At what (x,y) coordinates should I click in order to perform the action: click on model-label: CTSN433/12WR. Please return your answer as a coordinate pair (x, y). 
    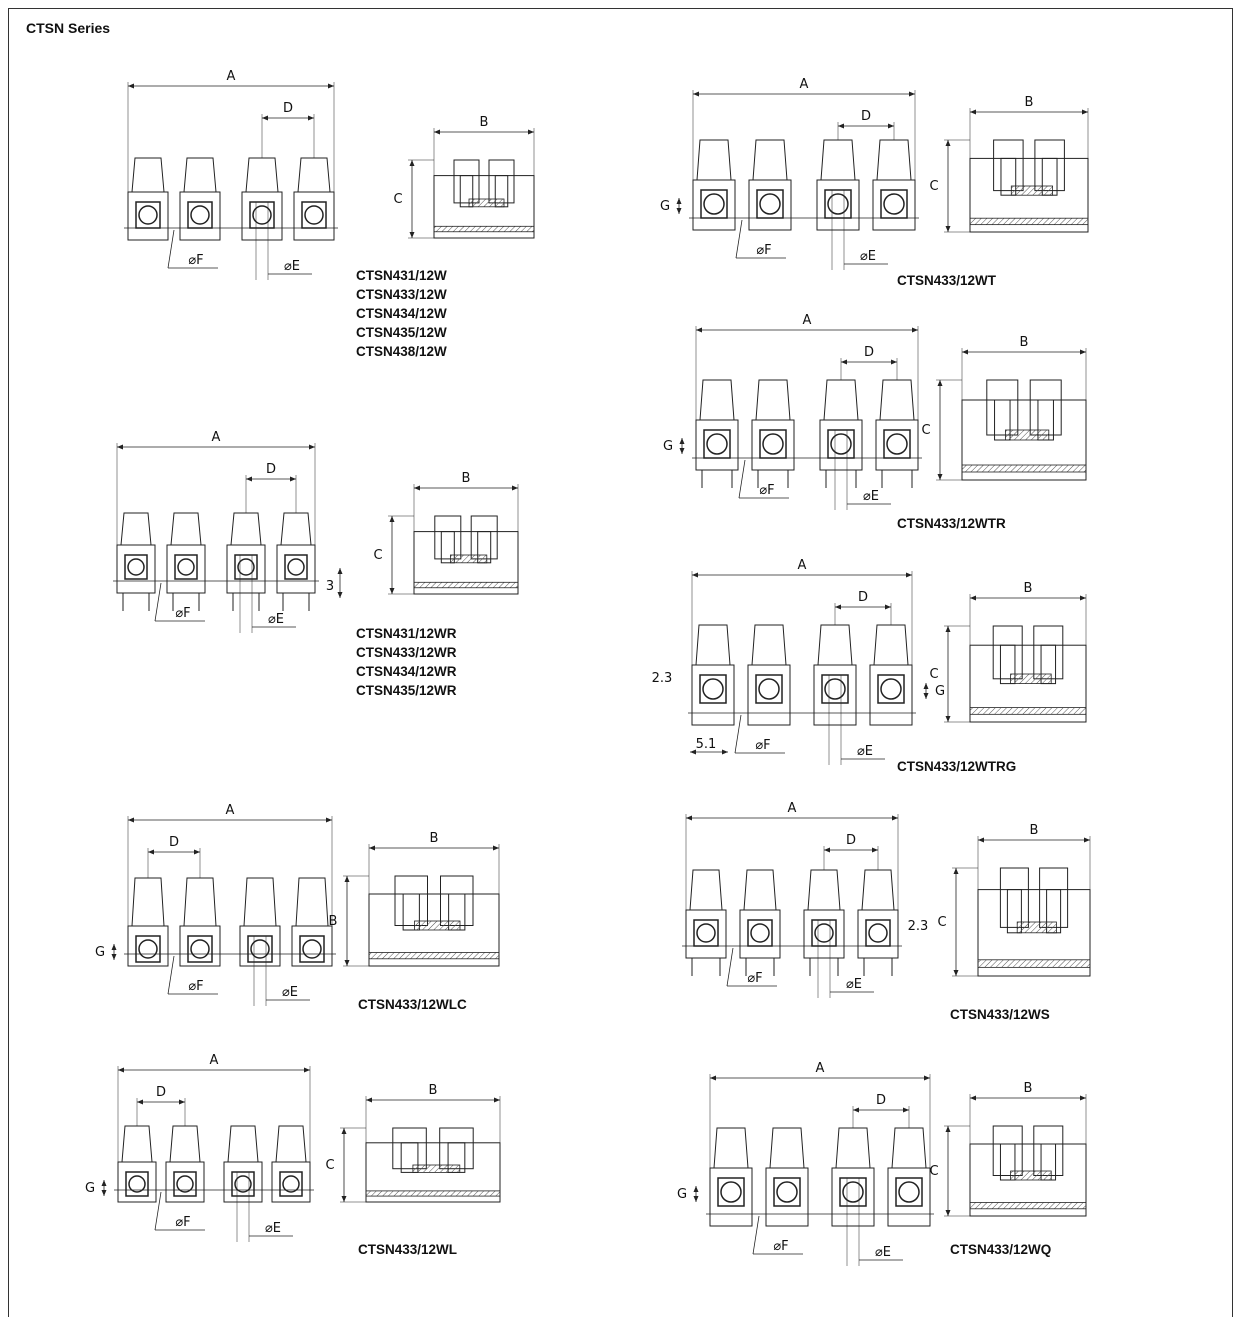
    Looking at the image, I should click on (406, 652).